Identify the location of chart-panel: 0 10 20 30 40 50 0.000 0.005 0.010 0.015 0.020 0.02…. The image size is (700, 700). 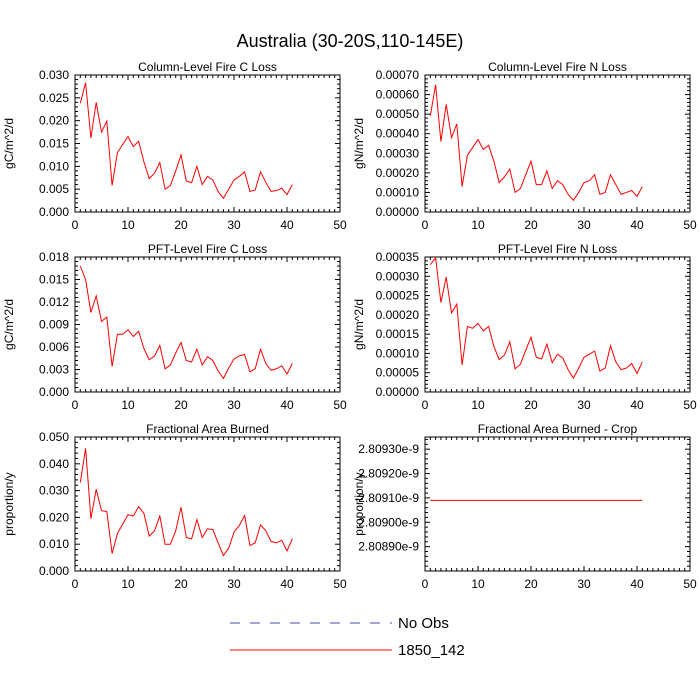
(174, 146).